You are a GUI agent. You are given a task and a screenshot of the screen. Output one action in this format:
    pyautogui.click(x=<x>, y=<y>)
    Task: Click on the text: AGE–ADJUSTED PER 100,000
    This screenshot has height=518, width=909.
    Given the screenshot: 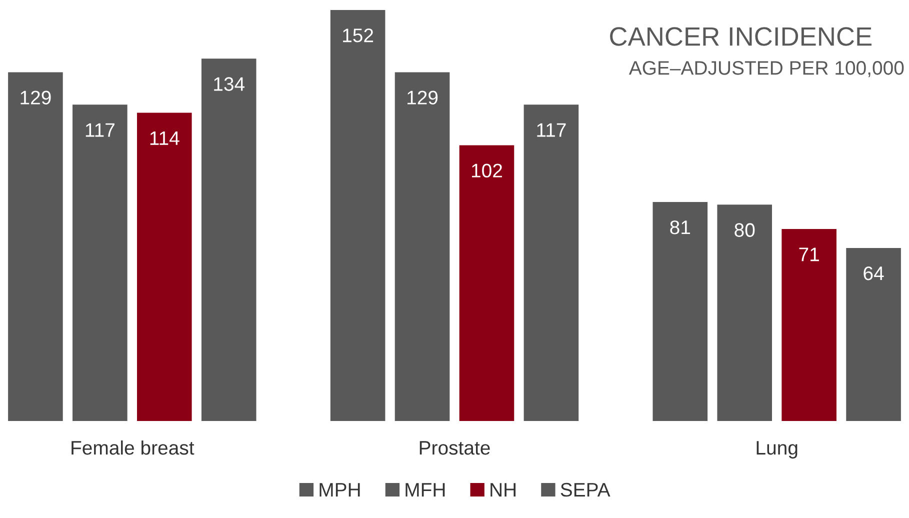 What is the action you would take?
    pyautogui.click(x=766, y=69)
    